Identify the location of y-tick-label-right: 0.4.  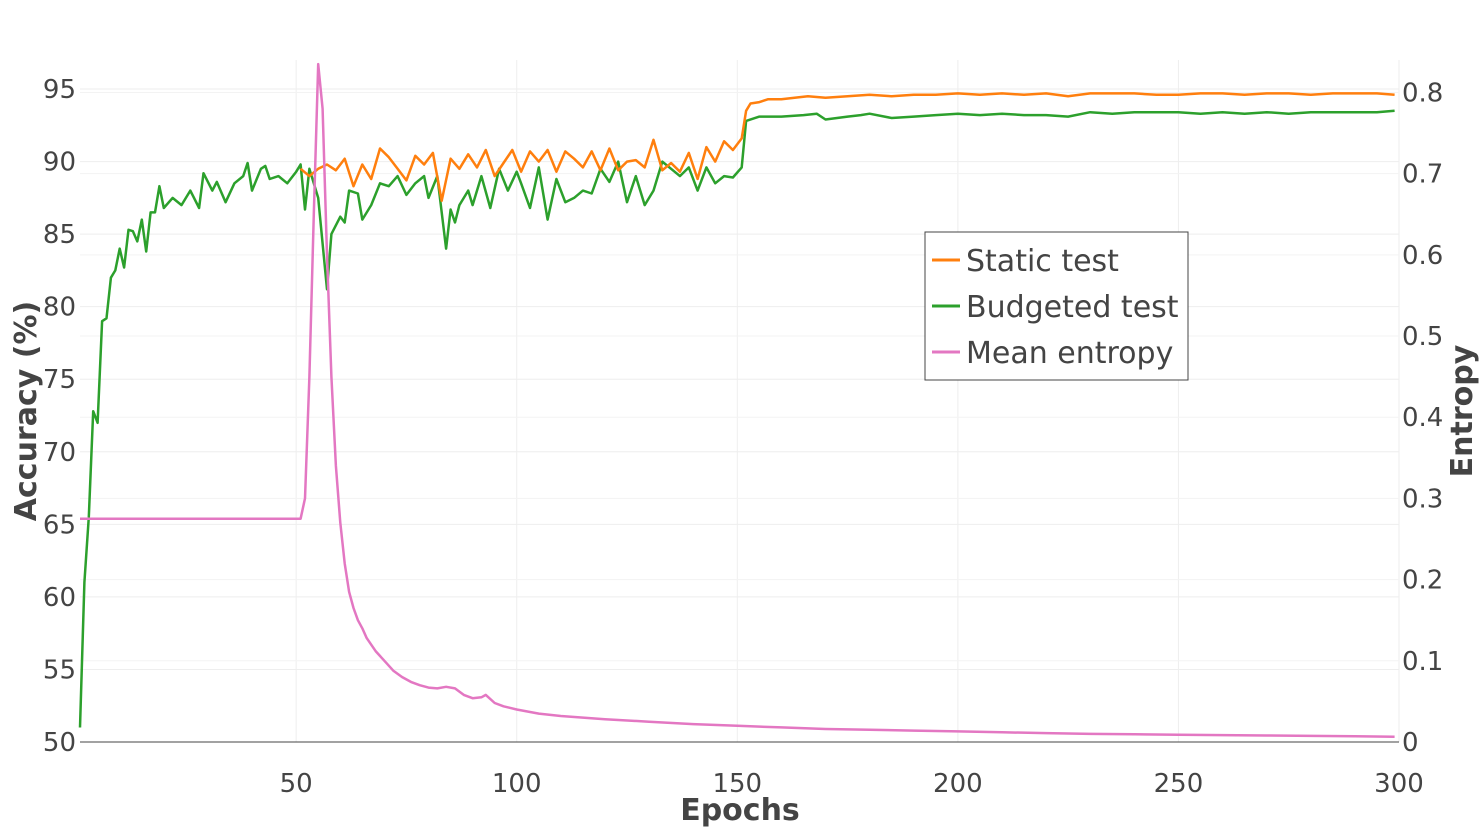
(1422, 418).